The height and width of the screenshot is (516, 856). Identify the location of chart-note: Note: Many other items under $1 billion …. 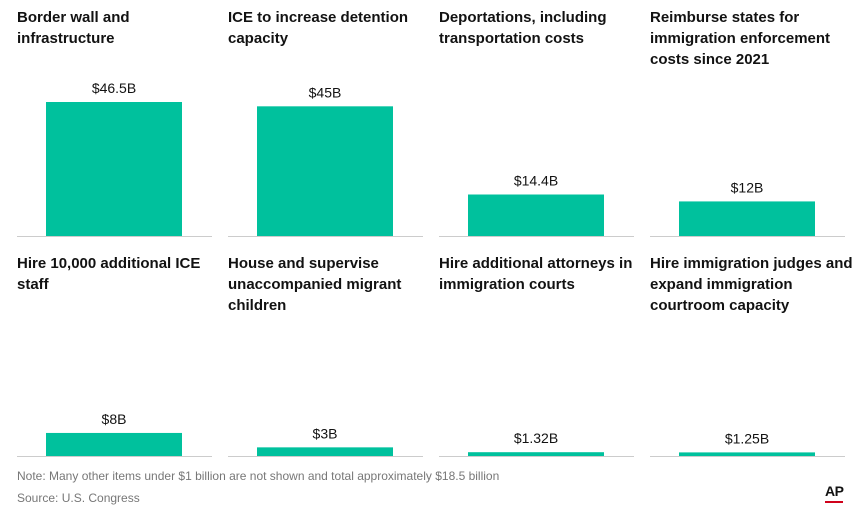
(258, 476).